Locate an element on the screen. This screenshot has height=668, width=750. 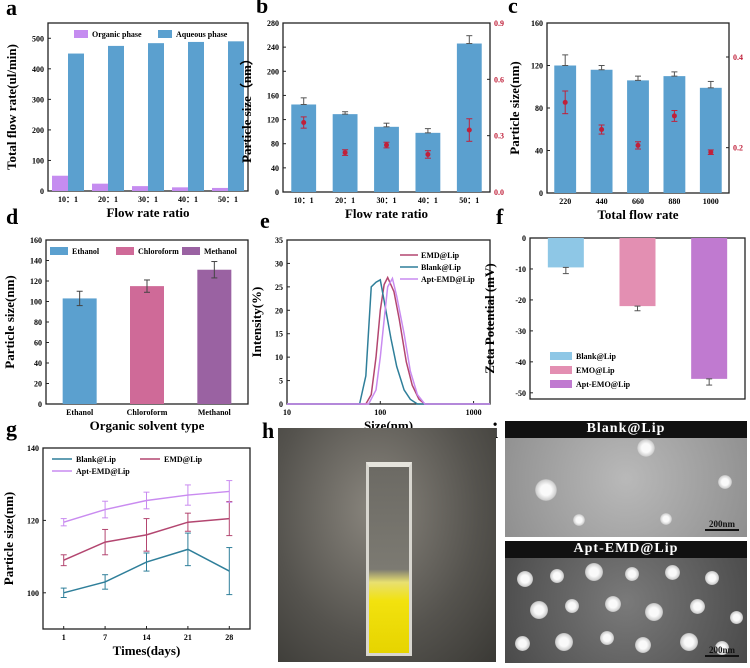
bar-methanol is located at coordinates (214, 336).